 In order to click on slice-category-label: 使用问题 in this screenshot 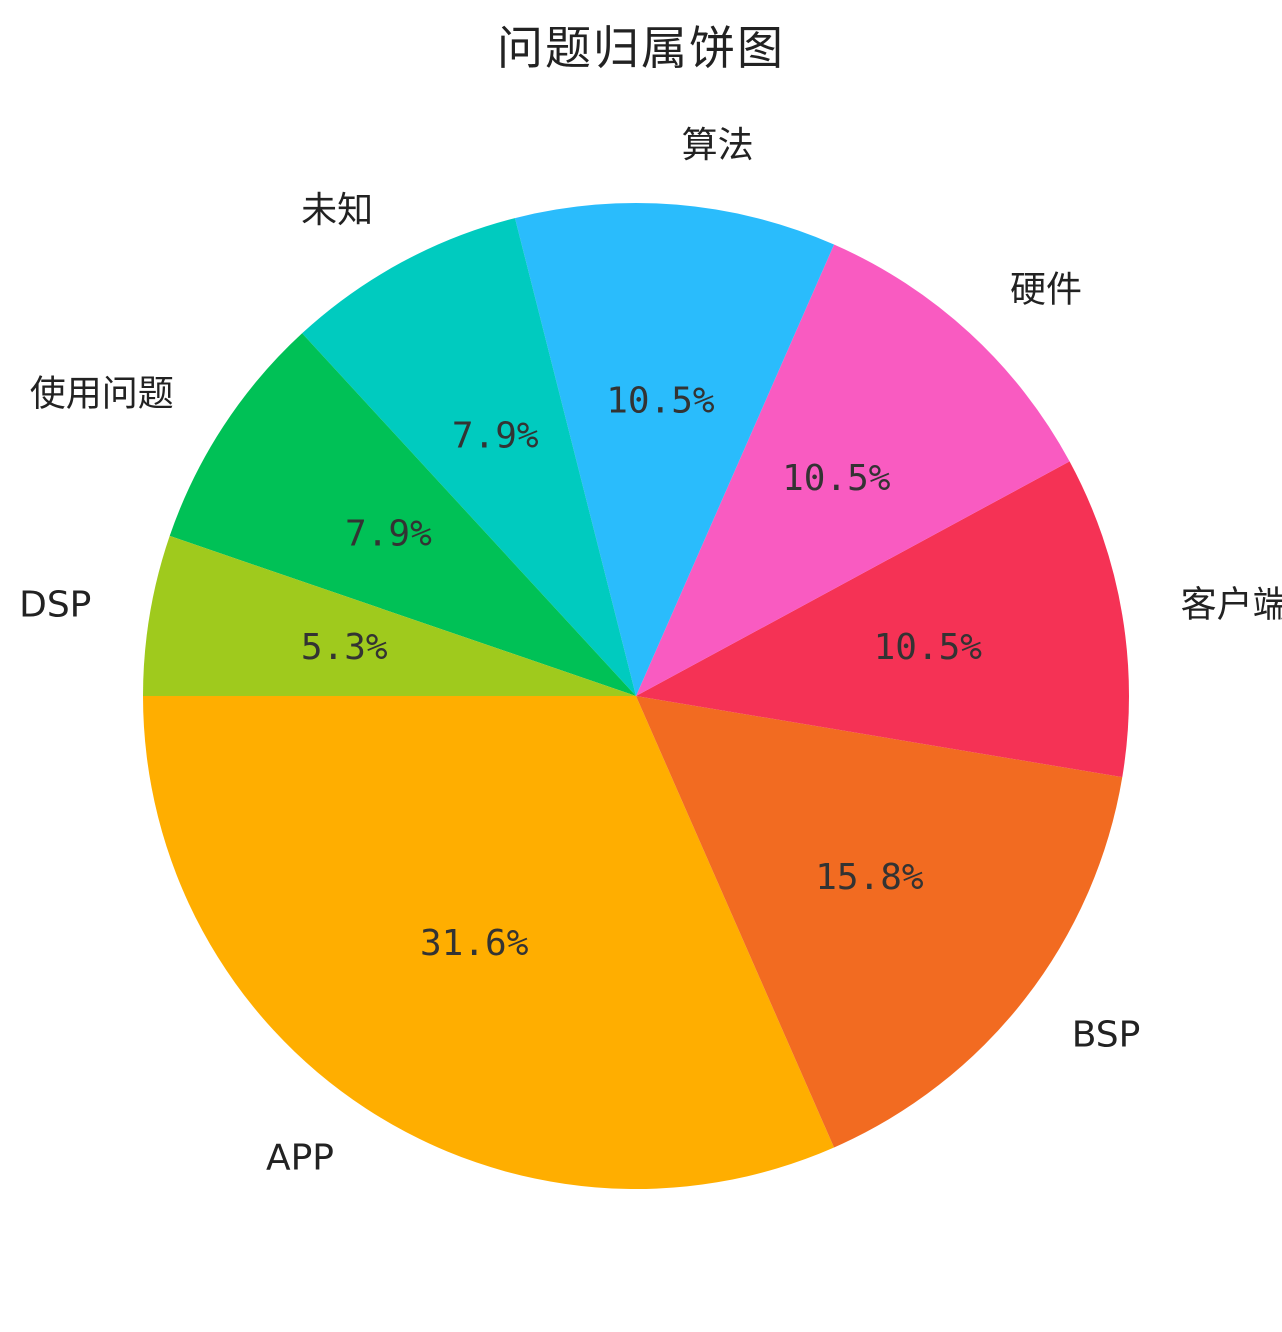, I will do `click(102, 394)`.